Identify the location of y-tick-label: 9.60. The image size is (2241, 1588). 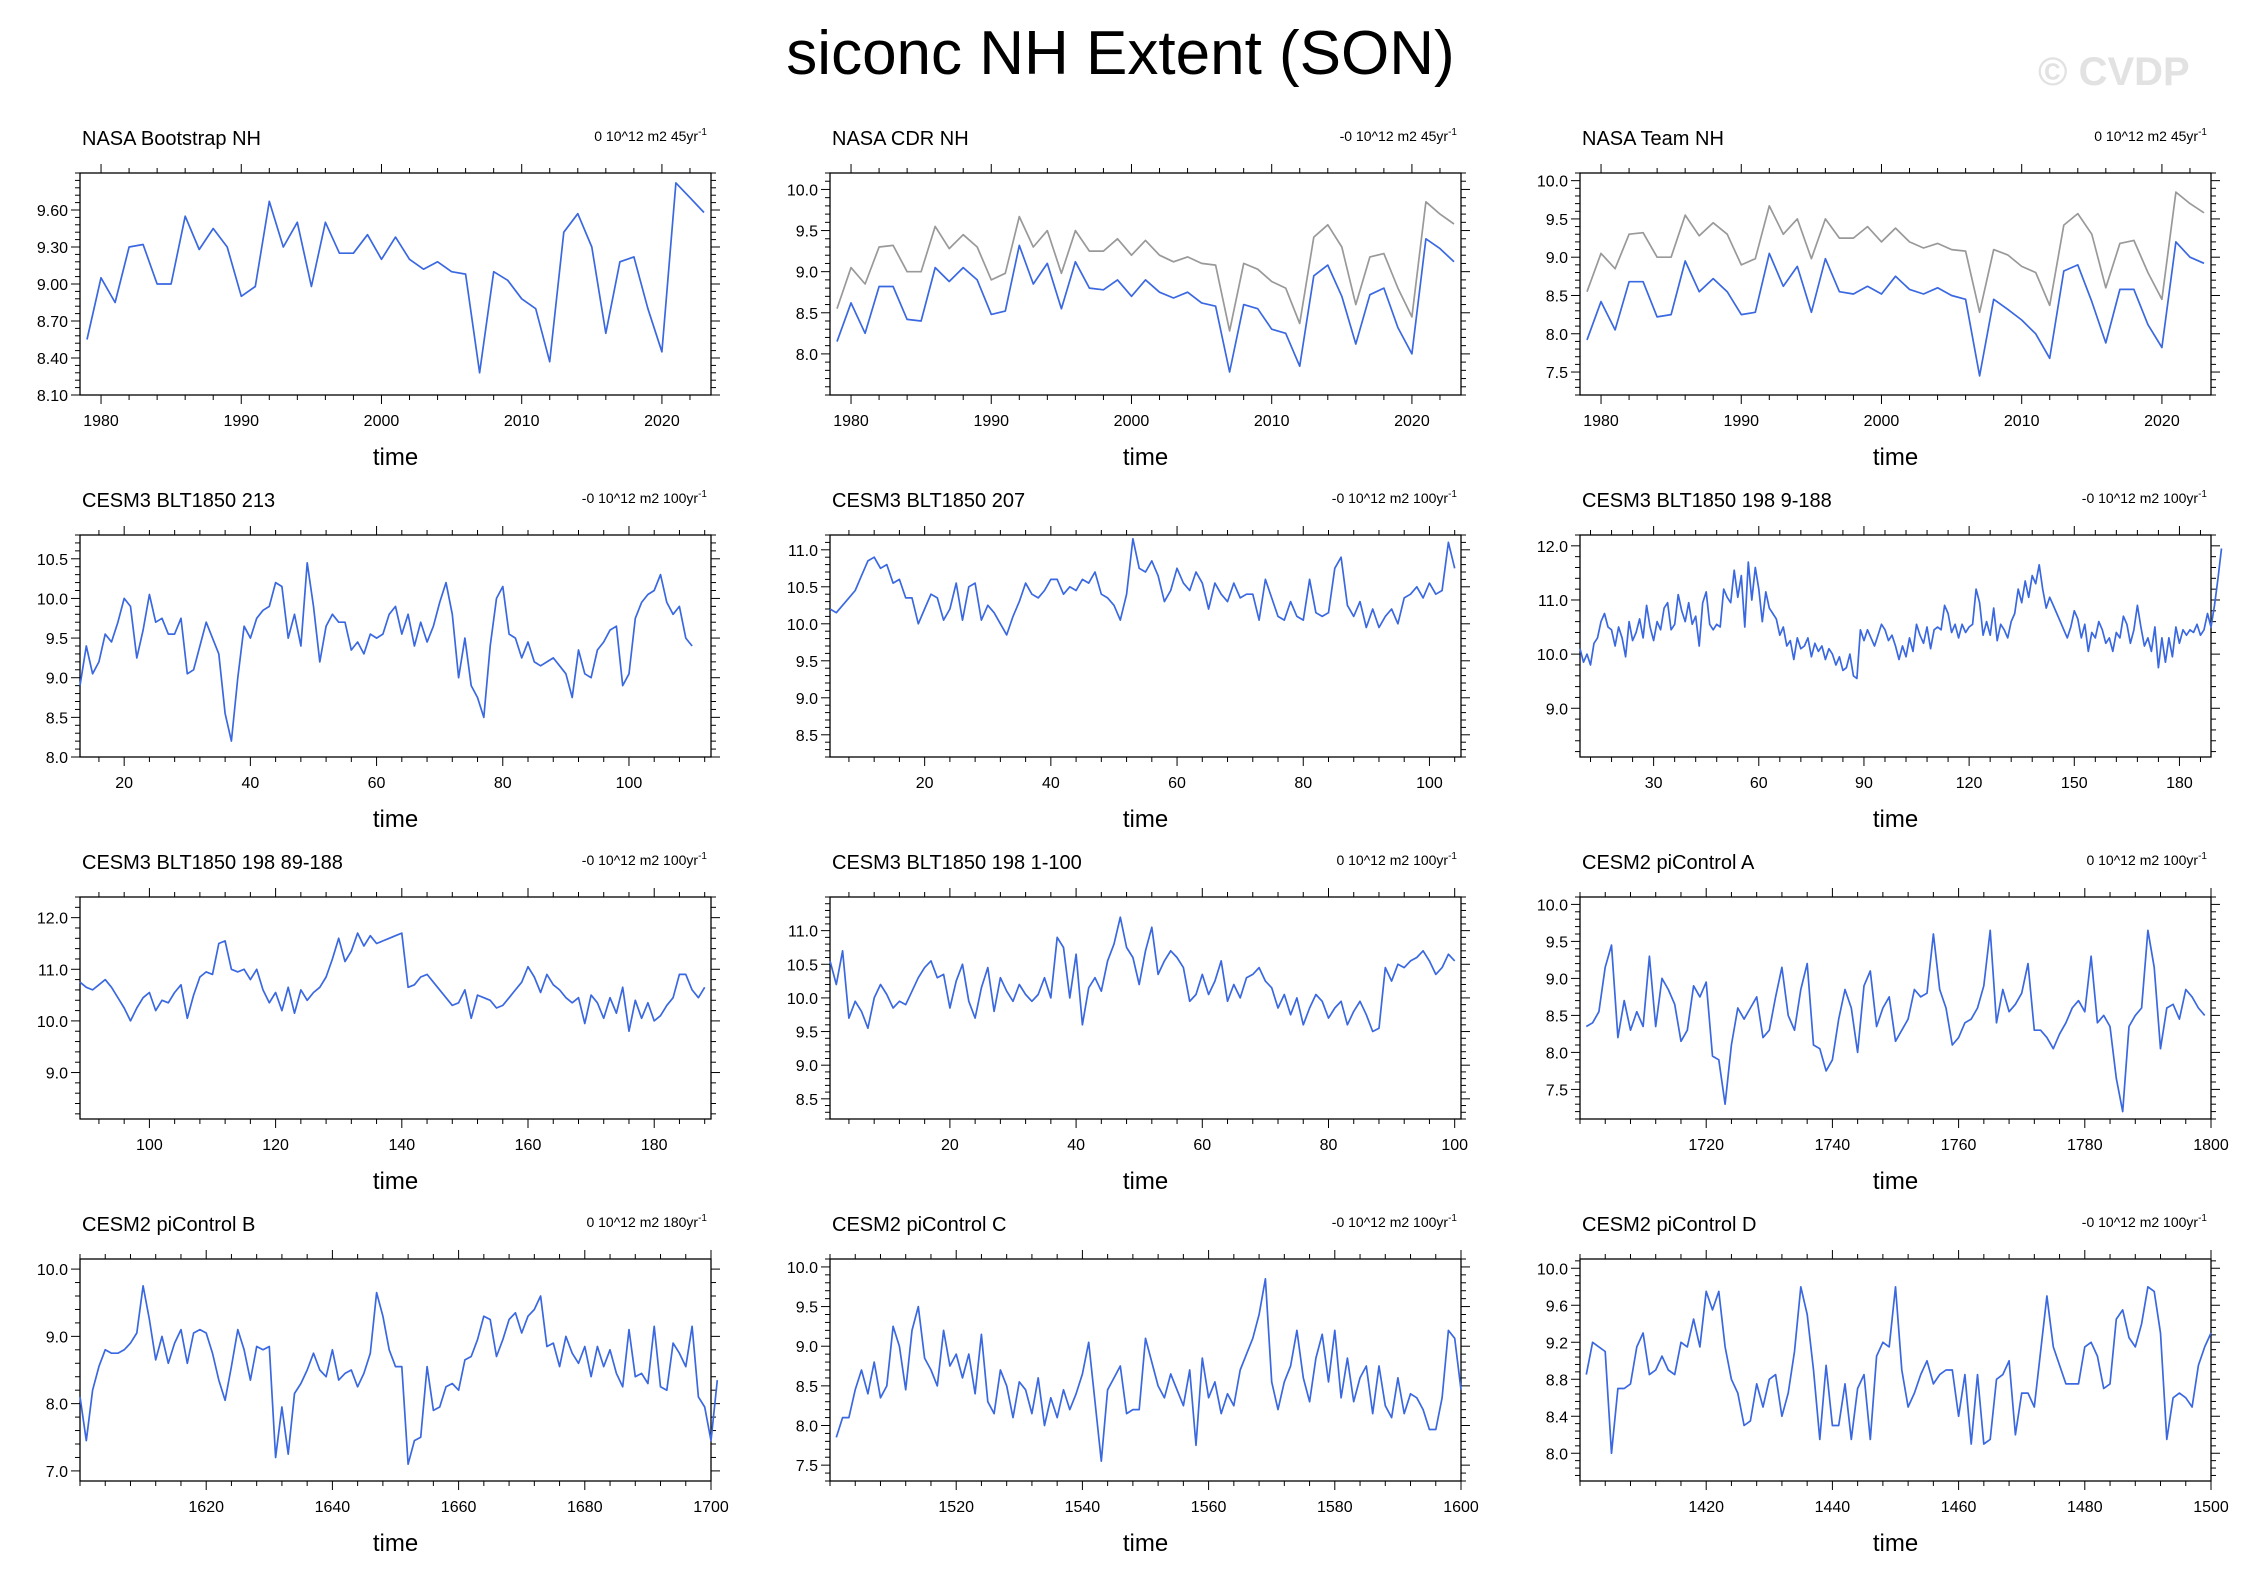
(52, 211).